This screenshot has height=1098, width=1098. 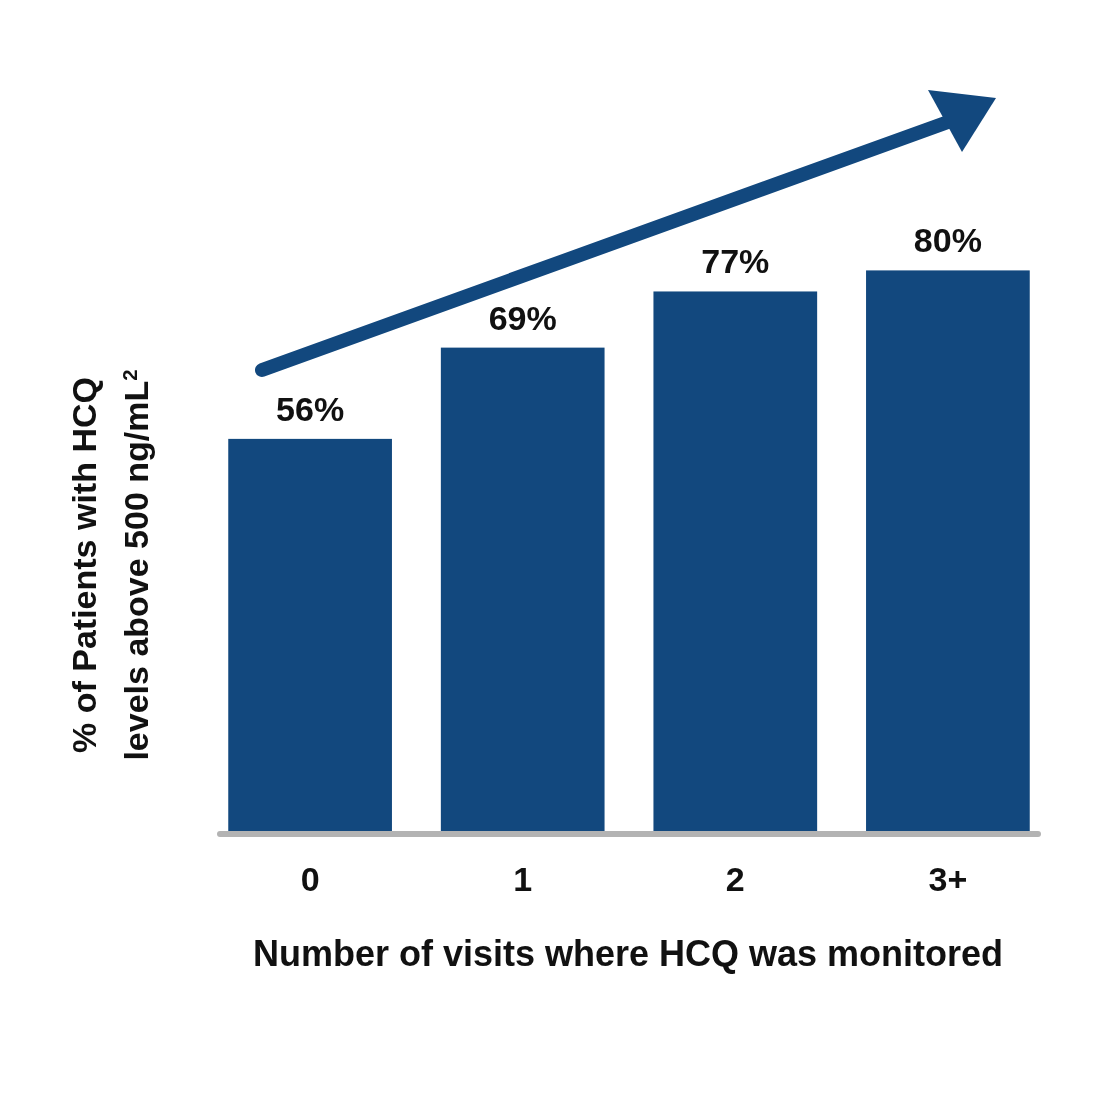 What do you see at coordinates (523, 879) in the screenshot?
I see `x-tick-label: 1` at bounding box center [523, 879].